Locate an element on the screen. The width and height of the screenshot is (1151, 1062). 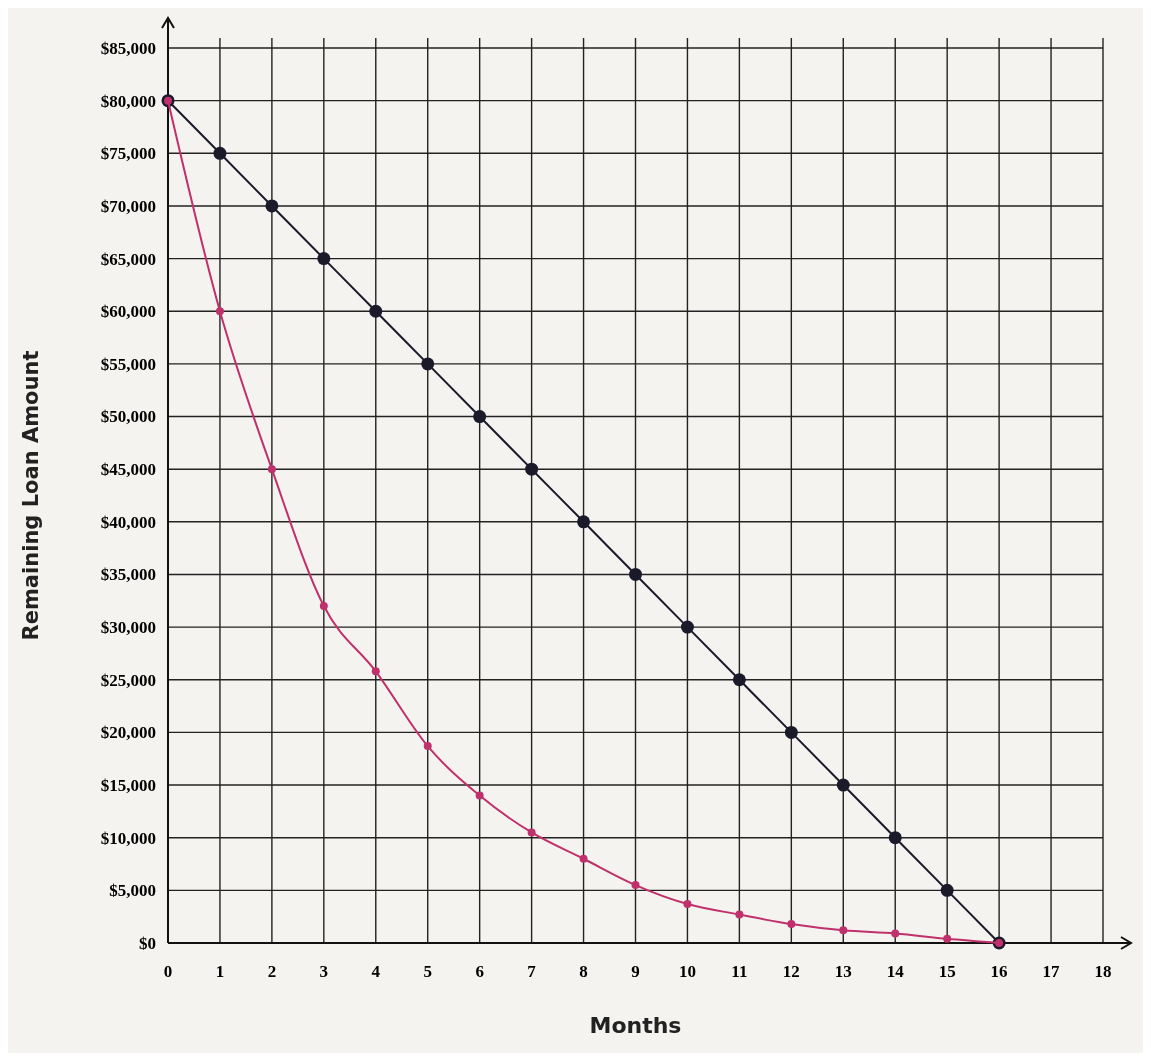
x-tick-label: 3 is located at coordinates (324, 971).